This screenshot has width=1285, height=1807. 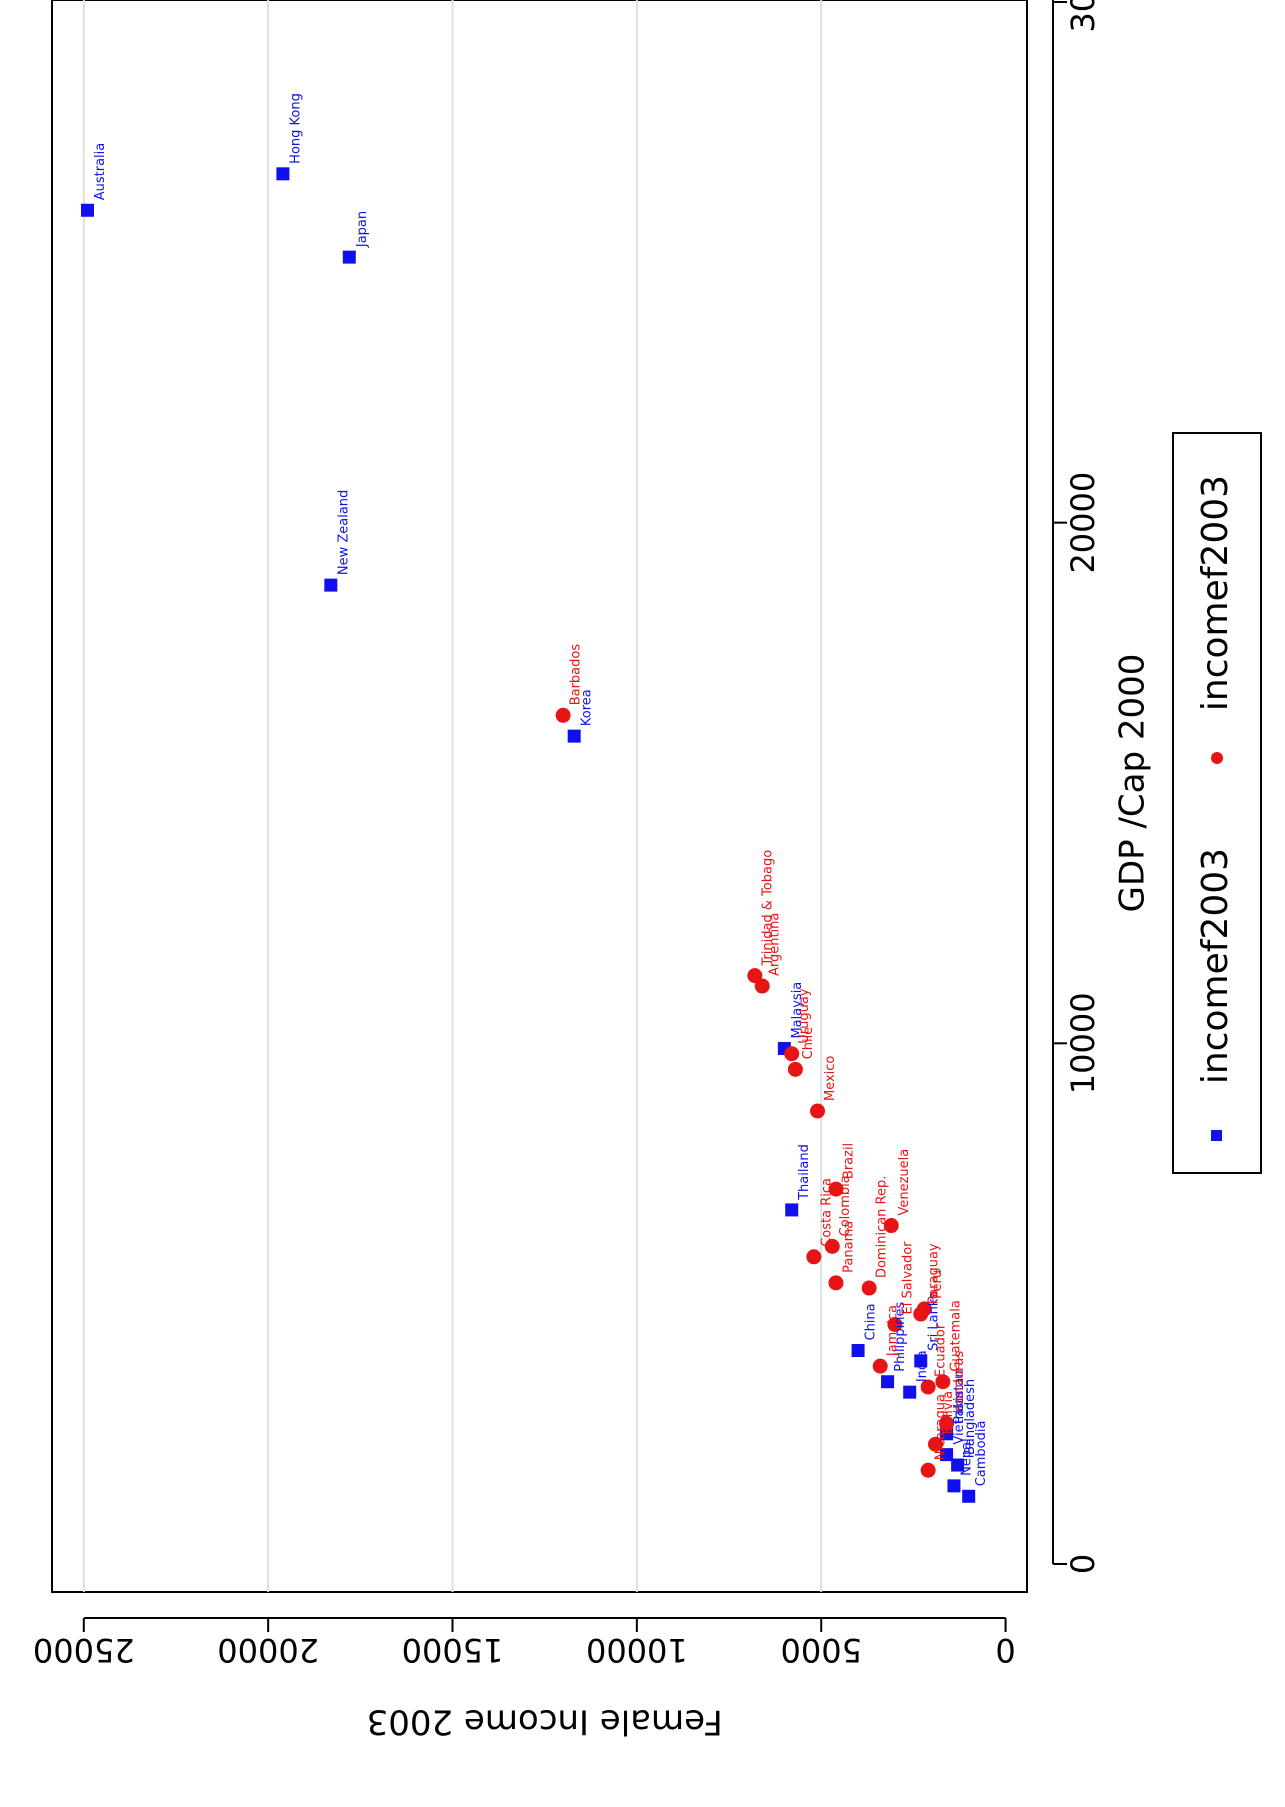 What do you see at coordinates (845, 1205) in the screenshot?
I see `data-label: Colombia` at bounding box center [845, 1205].